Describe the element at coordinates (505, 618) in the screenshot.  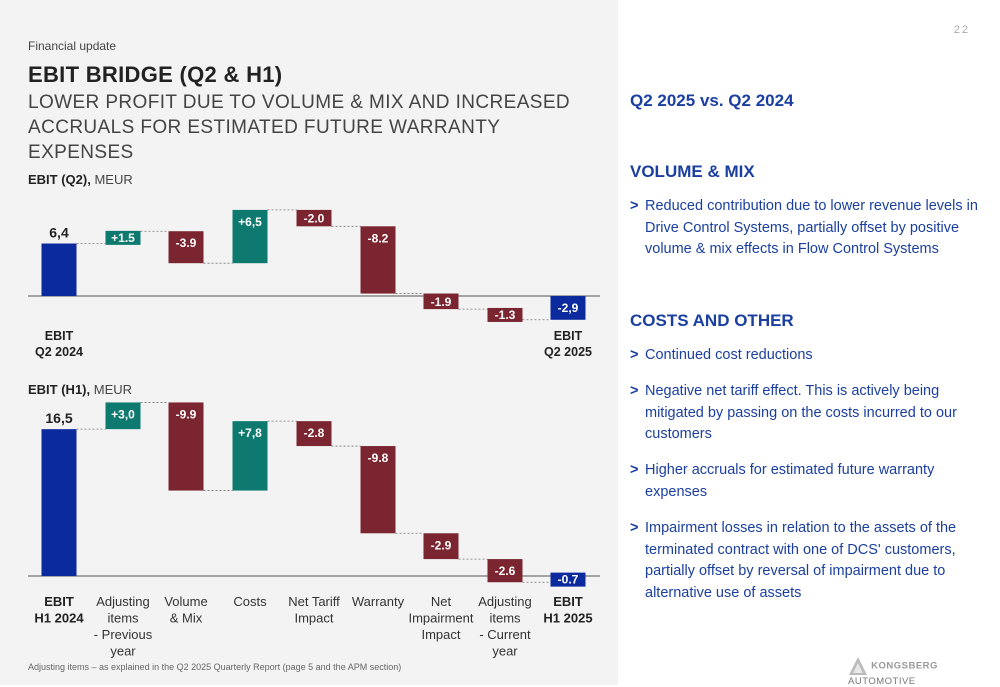
I see `axis-label-h1-7-1: items` at that location.